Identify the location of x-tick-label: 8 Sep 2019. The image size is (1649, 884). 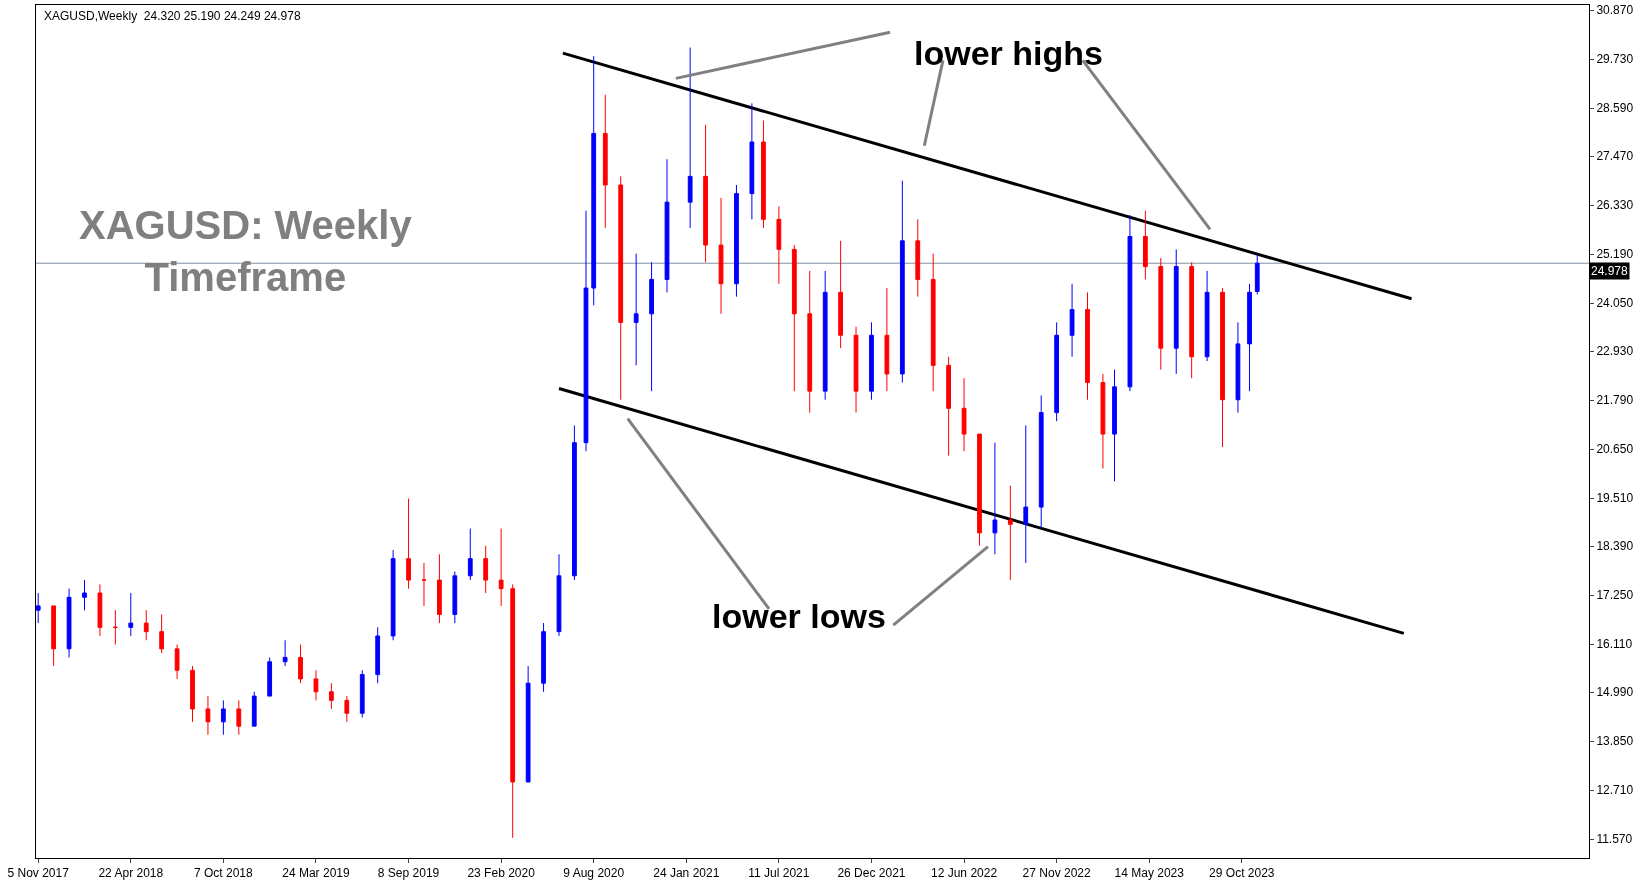
(408, 873).